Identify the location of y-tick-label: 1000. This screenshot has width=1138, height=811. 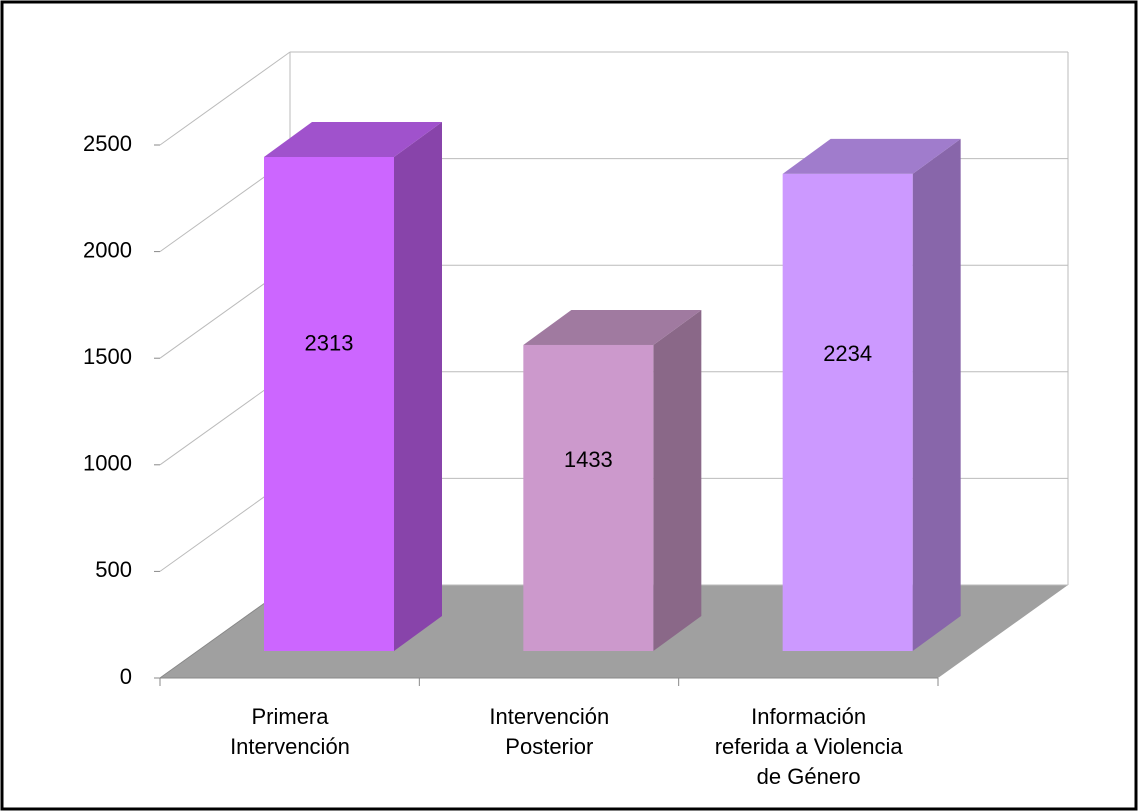
(107, 463).